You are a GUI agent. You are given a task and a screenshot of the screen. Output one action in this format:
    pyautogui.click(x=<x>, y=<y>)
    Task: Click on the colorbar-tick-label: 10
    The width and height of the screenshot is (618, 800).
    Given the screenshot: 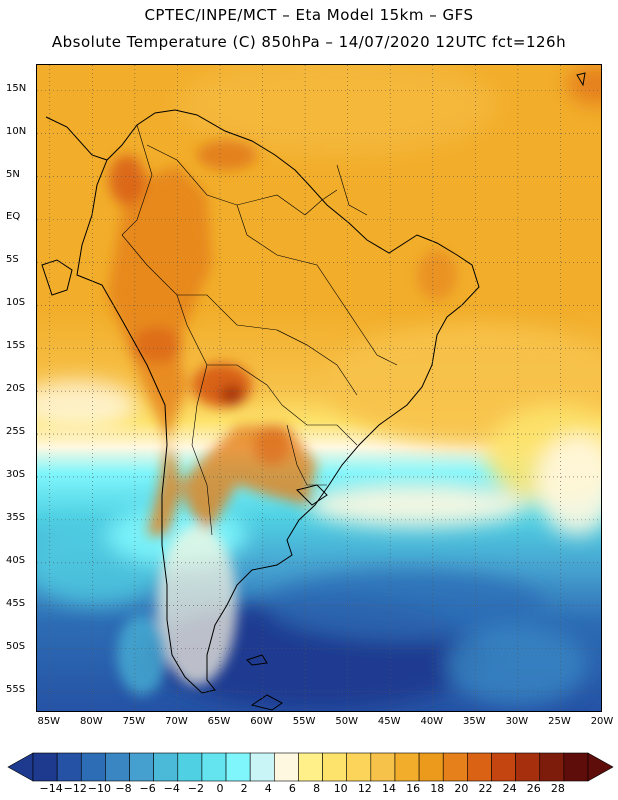 What is the action you would take?
    pyautogui.click(x=340, y=788)
    